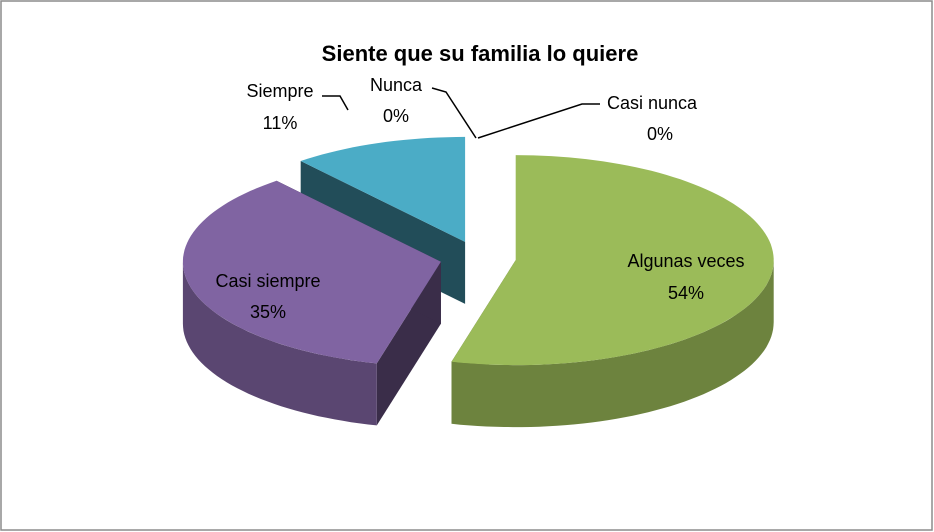 Image resolution: width=934 pixels, height=532 pixels. Describe the element at coordinates (396, 85) in the screenshot. I see `category-label: Nunca` at that location.